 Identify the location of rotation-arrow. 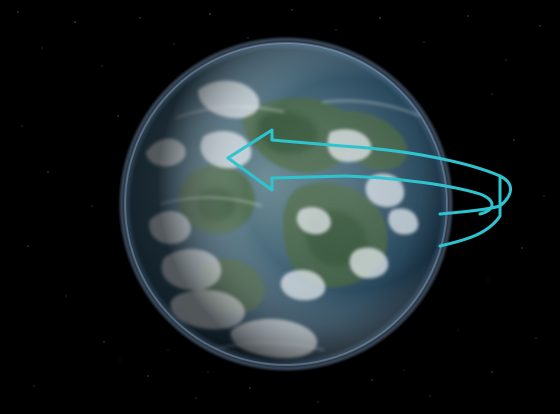
(369, 188).